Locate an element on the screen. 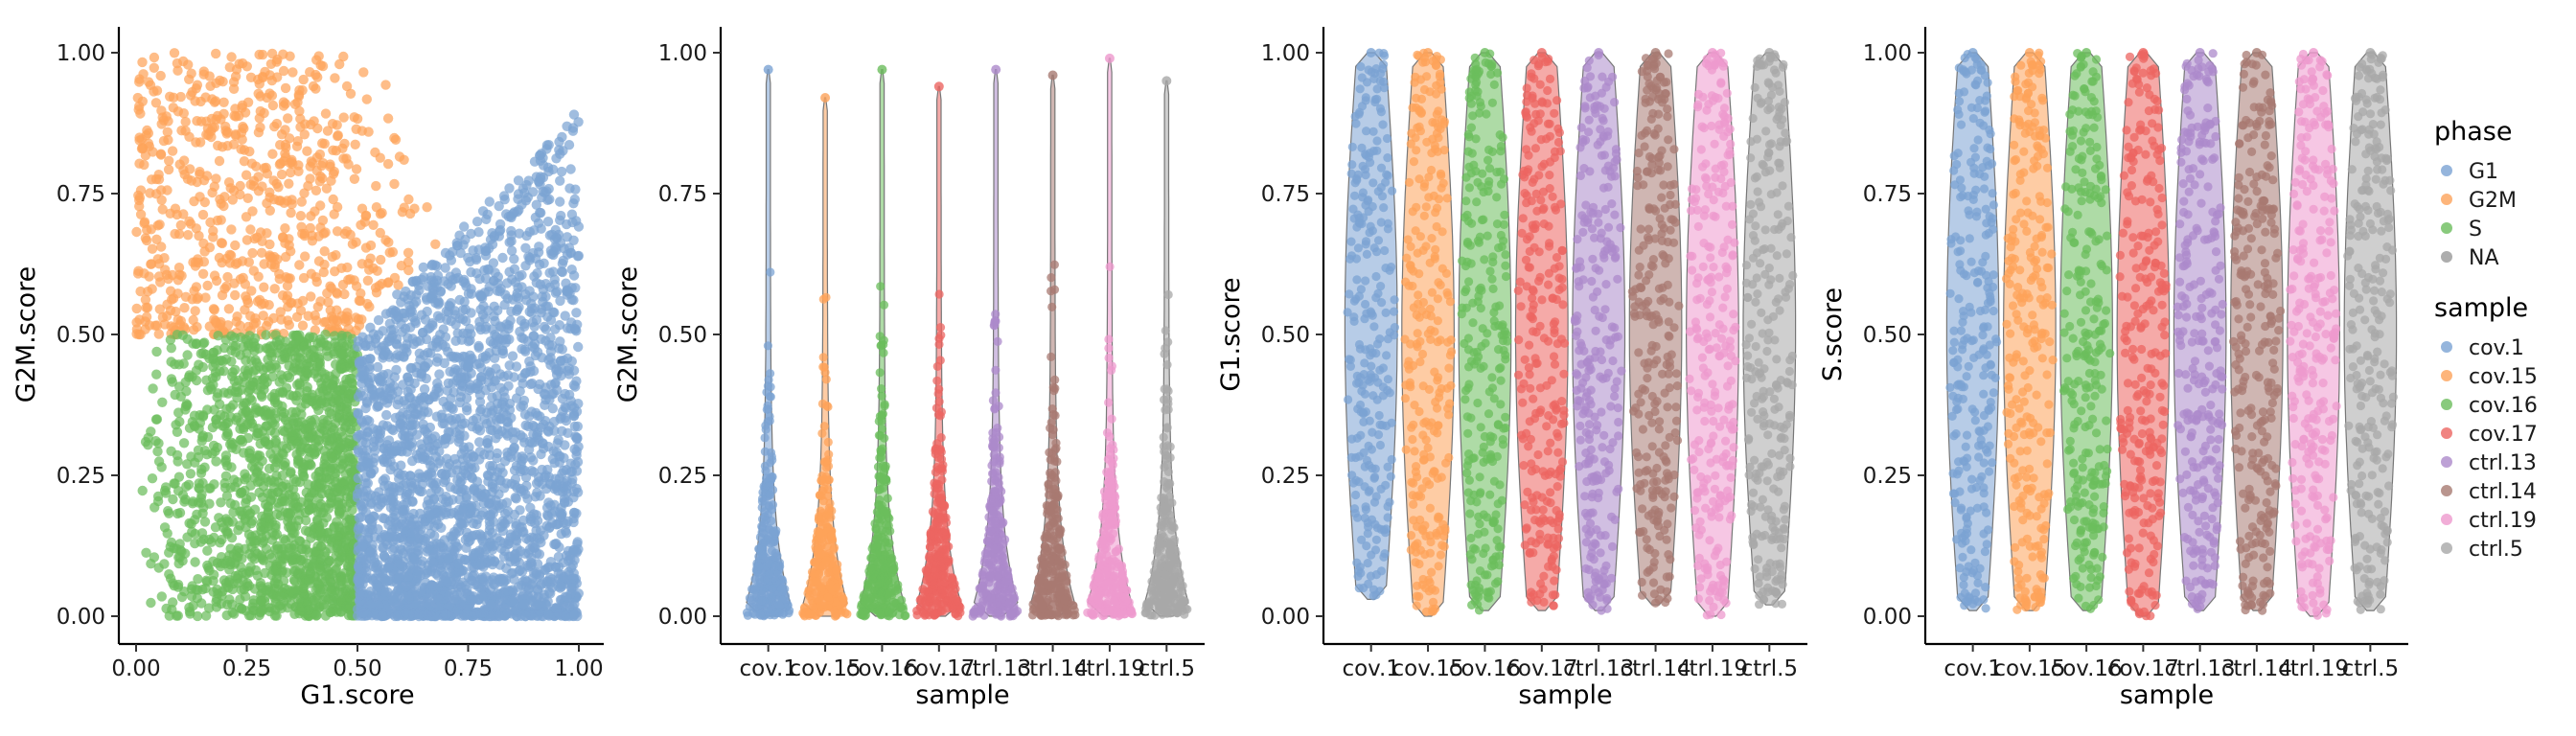 Image resolution: width=2576 pixels, height=736 pixels. x-tick-label: 0.50 is located at coordinates (357, 668).